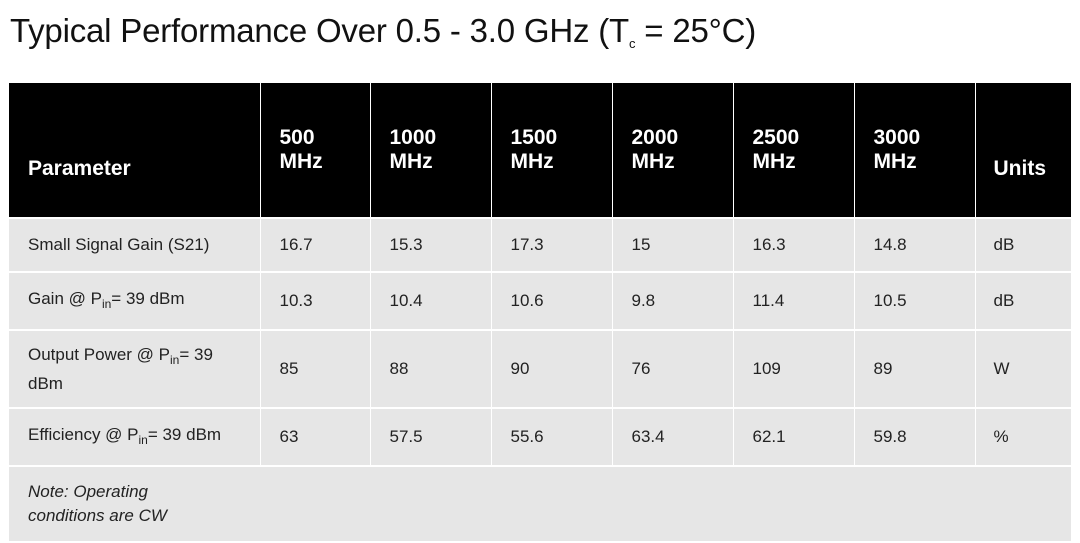  I want to click on cell-value: 10.6, so click(552, 301).